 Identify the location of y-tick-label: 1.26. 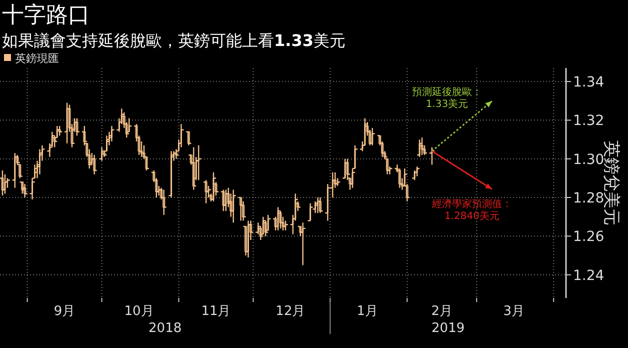
(588, 237).